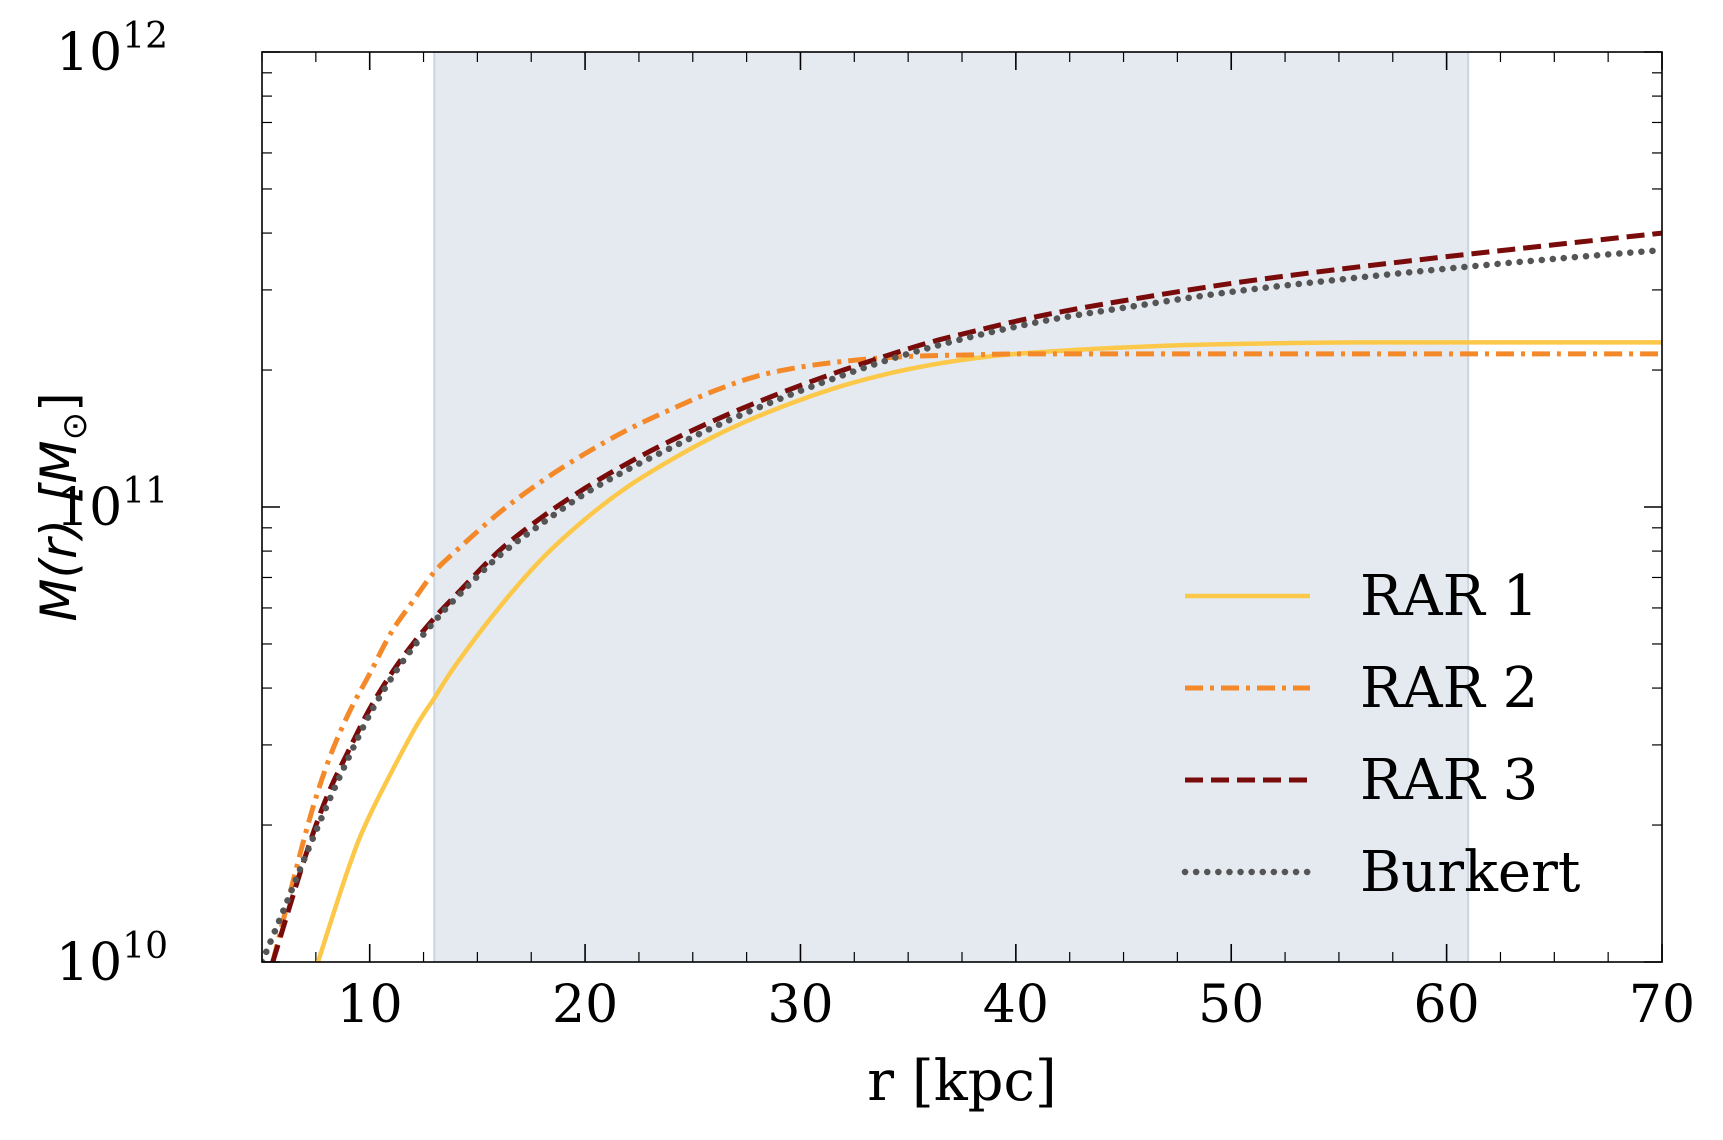 The height and width of the screenshot is (1140, 1723). I want to click on y-axis-label: M(r) [M⊙], so click(62, 506).